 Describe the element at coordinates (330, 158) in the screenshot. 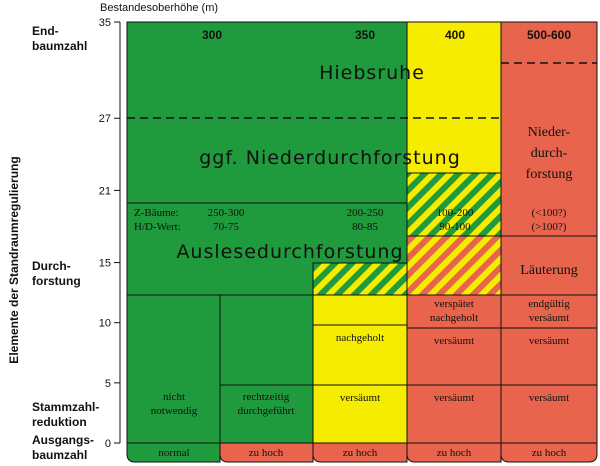

I see `measure: ggf. Niederdurchforstung` at that location.